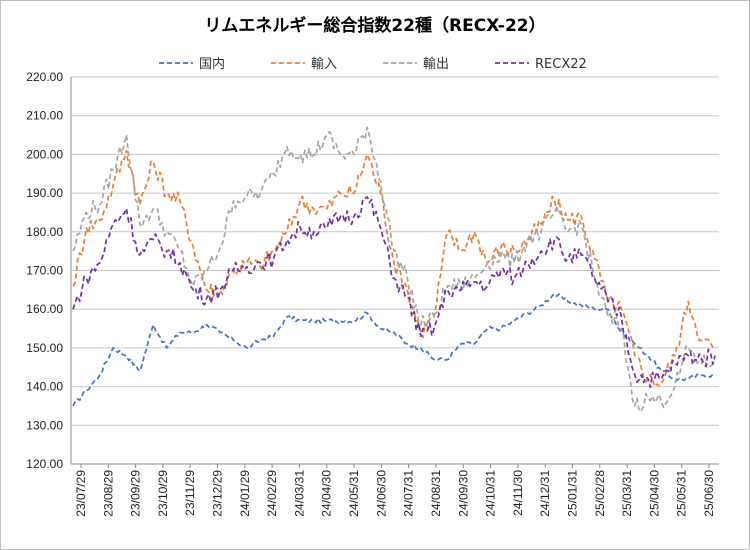  I want to click on x-tick-label: 23/08/29, so click(108, 493).